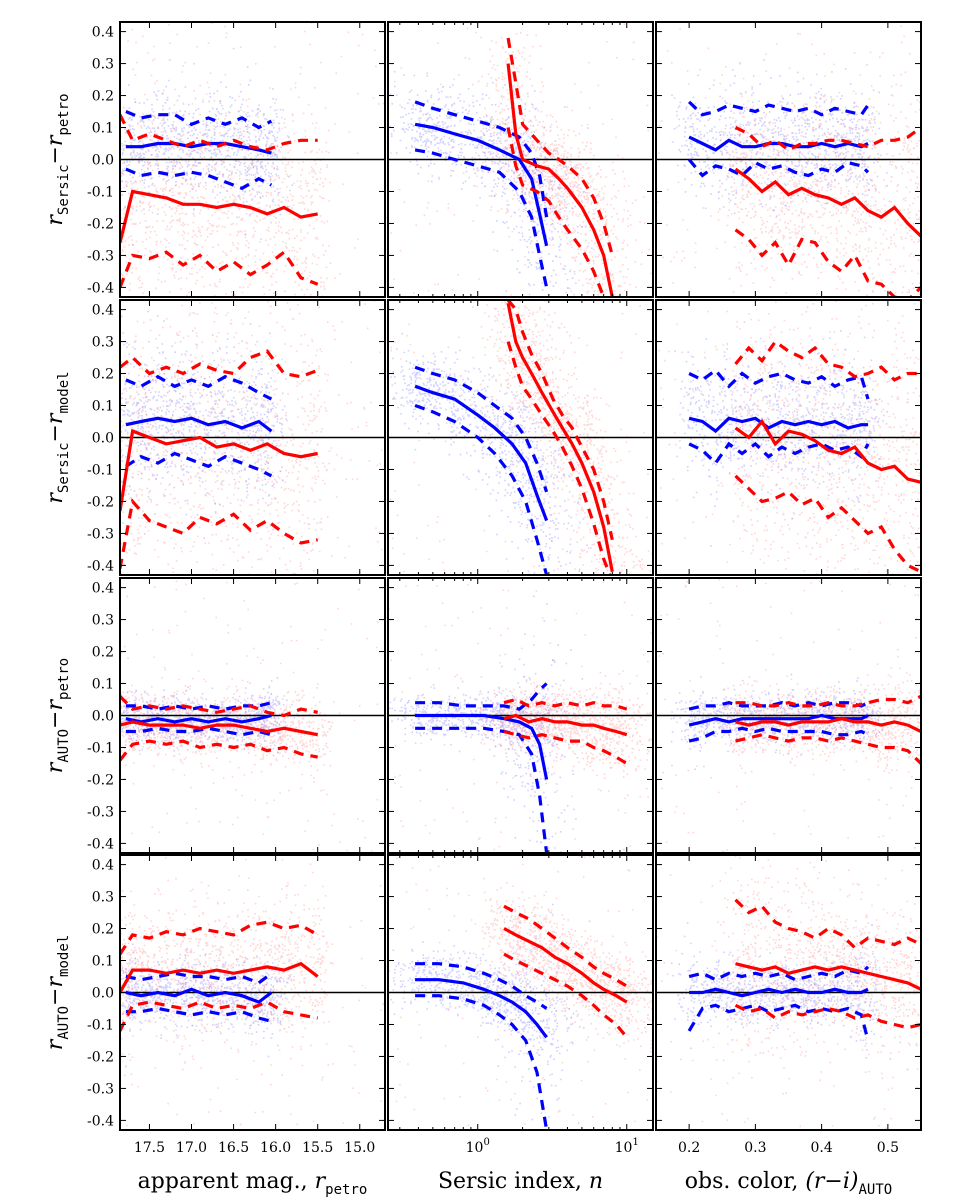 This screenshot has width=960, height=1200. I want to click on y-axis-label: rAUTO−rpetro, so click(57, 715).